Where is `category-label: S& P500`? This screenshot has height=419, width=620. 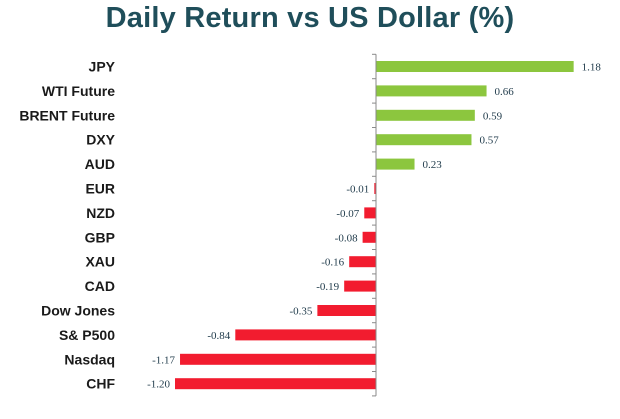
category-label: S& P500 is located at coordinates (87, 335).